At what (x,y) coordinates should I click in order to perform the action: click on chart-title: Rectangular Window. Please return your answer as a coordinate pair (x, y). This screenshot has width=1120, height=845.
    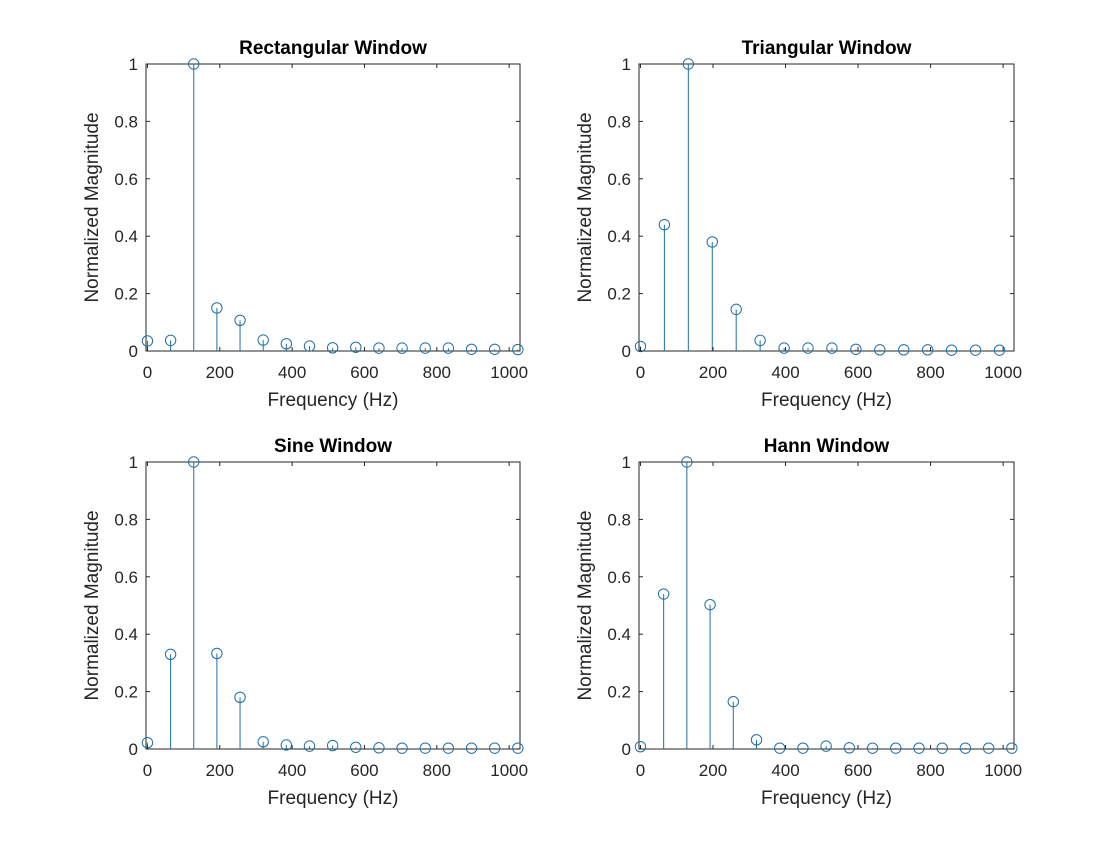
    Looking at the image, I should click on (333, 48).